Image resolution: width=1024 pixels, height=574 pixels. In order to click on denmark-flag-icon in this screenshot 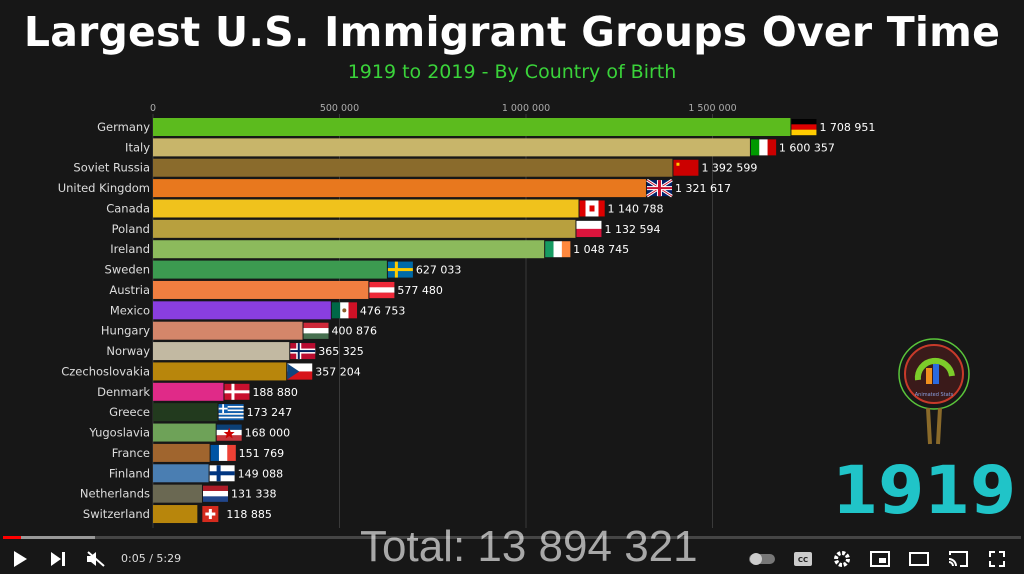, I will do `click(237, 391)`.